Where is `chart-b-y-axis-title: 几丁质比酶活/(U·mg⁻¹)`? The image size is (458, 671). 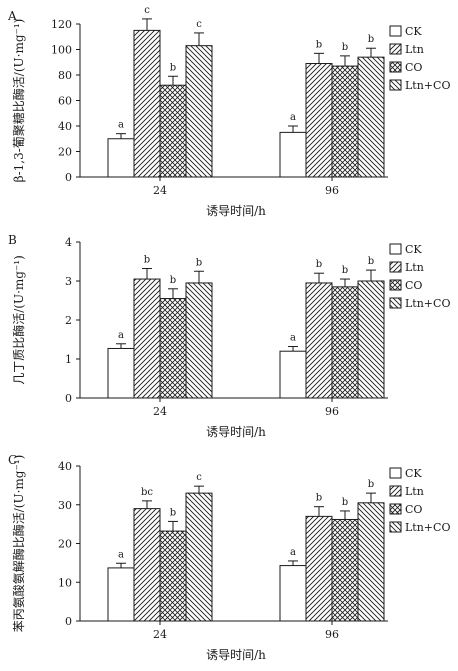
chart-b-y-axis-title: 几丁质比酶活/(U·mg⁻¹) is located at coordinates (18, 320).